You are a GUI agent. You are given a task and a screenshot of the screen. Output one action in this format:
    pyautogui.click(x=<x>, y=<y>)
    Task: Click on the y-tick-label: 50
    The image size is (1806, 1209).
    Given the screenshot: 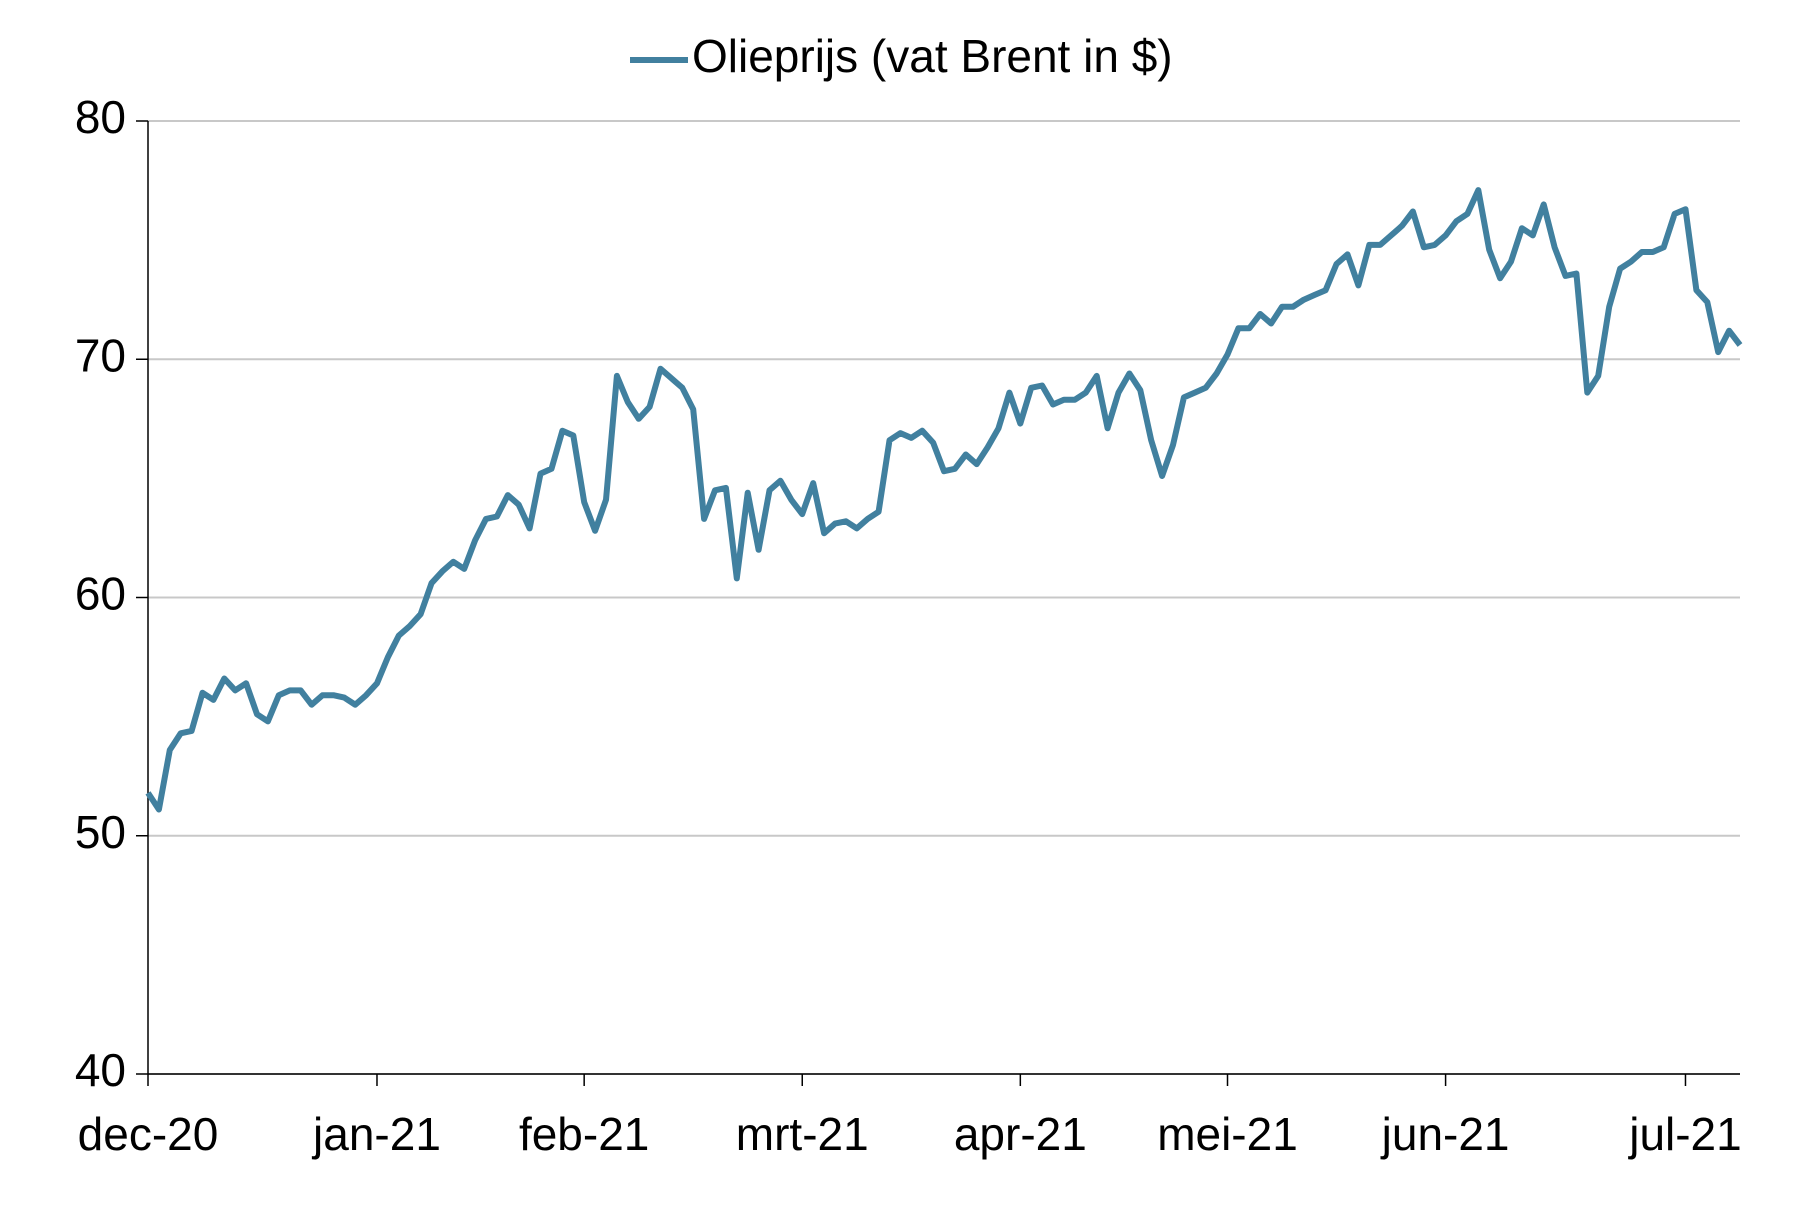 What is the action you would take?
    pyautogui.click(x=100, y=832)
    